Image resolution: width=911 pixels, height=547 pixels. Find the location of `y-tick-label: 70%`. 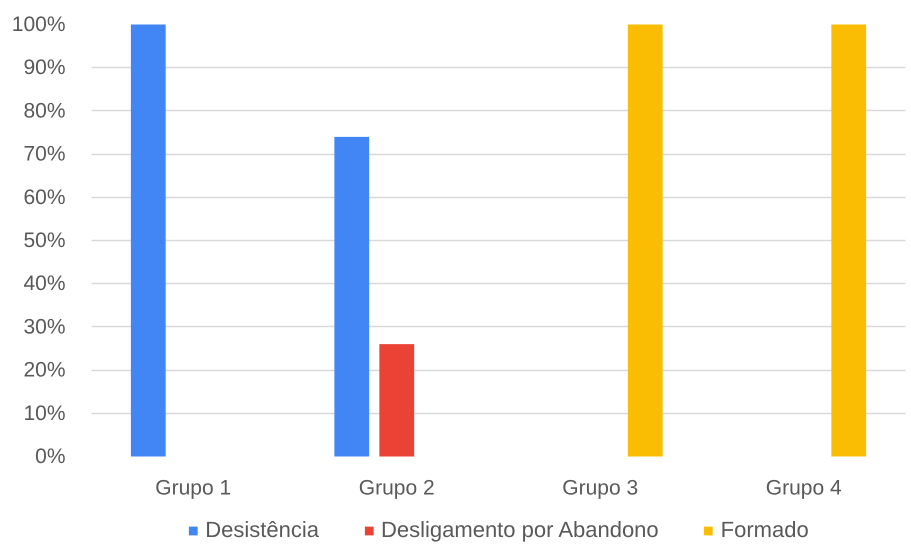

y-tick-label: 70% is located at coordinates (44, 154).